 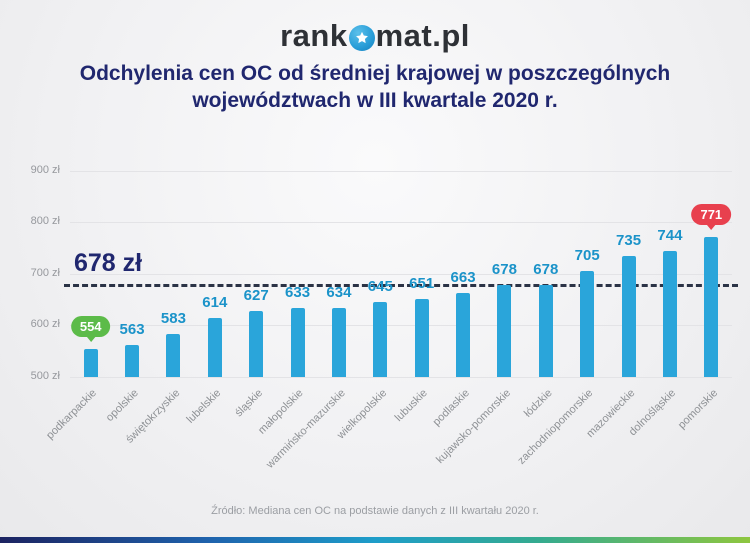 I want to click on star-circle-icon, so click(x=361, y=37).